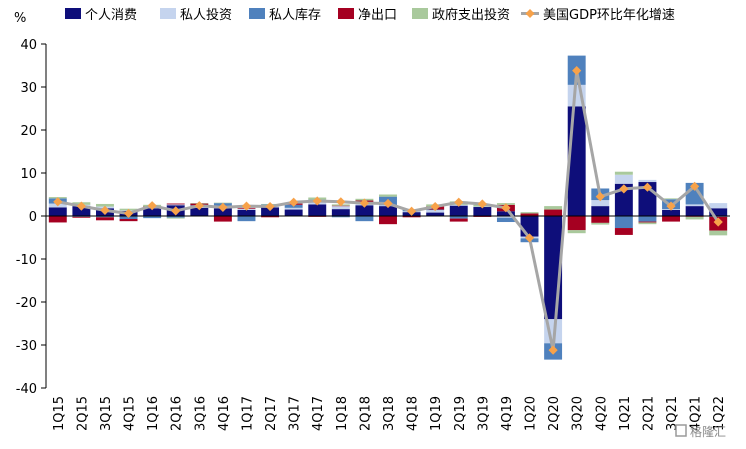 This screenshot has width=746, height=449. I want to click on x-tick-label: 1Q18, so click(342, 413).